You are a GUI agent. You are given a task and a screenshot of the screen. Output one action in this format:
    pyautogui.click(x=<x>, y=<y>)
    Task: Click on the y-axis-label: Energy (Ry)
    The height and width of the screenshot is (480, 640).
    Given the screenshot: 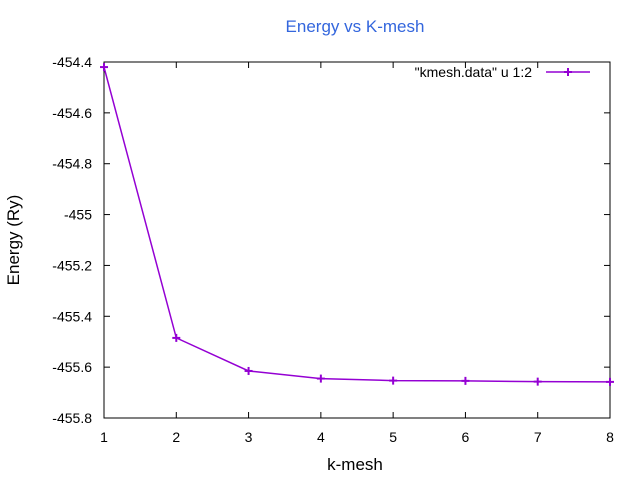 What is the action you would take?
    pyautogui.click(x=13, y=240)
    